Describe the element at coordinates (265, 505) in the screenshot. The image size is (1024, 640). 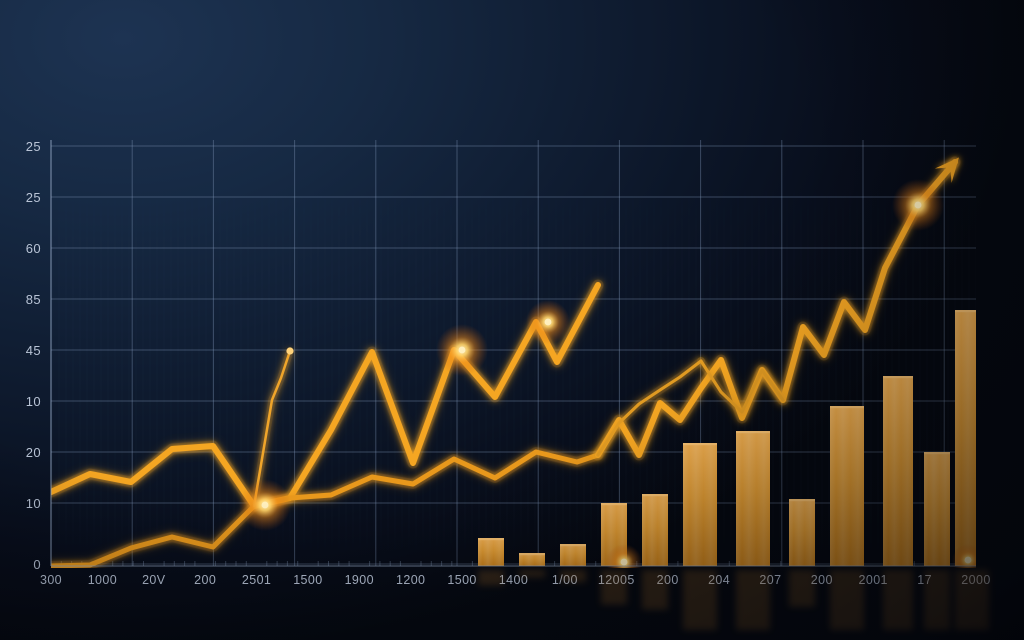
I see `glow-node-left-core` at that location.